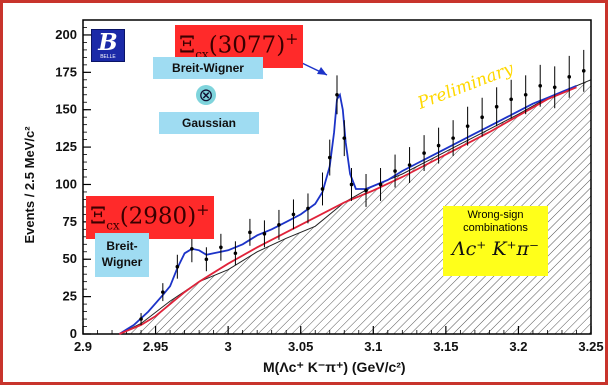 Image resolution: width=608 pixels, height=385 pixels. I want to click on x-tick-label: 3.1, so click(373, 346).